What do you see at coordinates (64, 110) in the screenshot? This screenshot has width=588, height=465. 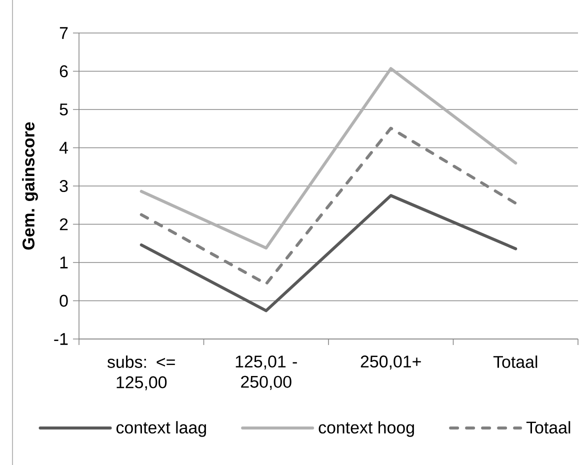 I see `y-tick-label: 5` at bounding box center [64, 110].